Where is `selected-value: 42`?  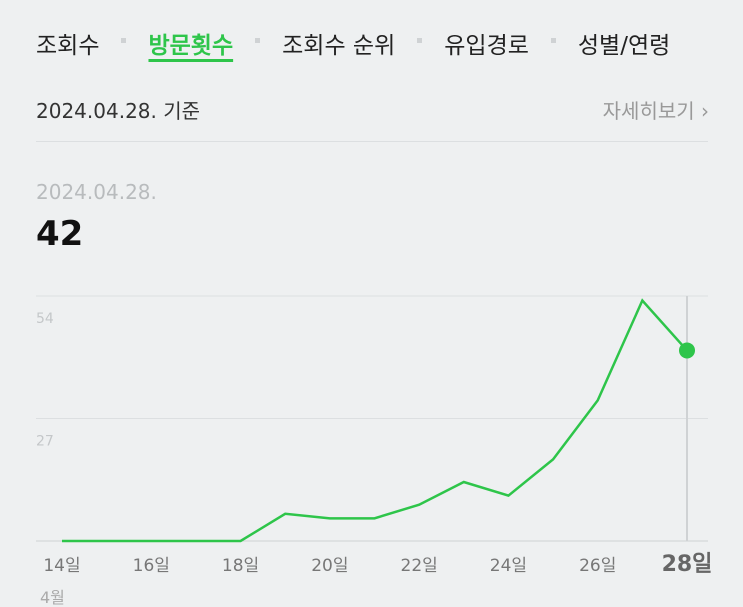 selected-value: 42 is located at coordinates (60, 234).